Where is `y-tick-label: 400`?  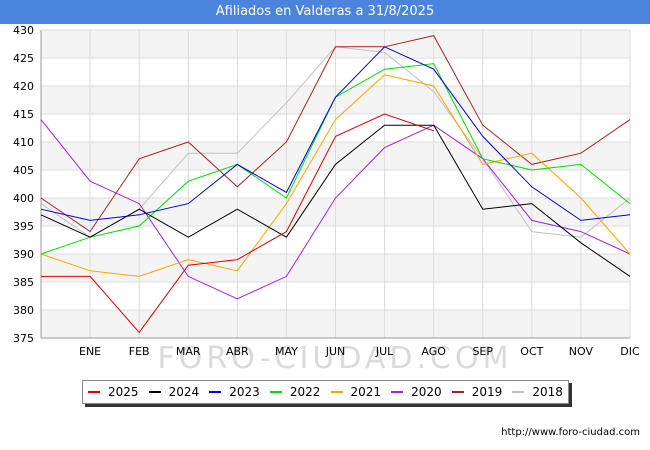 y-tick-label: 400 is located at coordinates (23, 198).